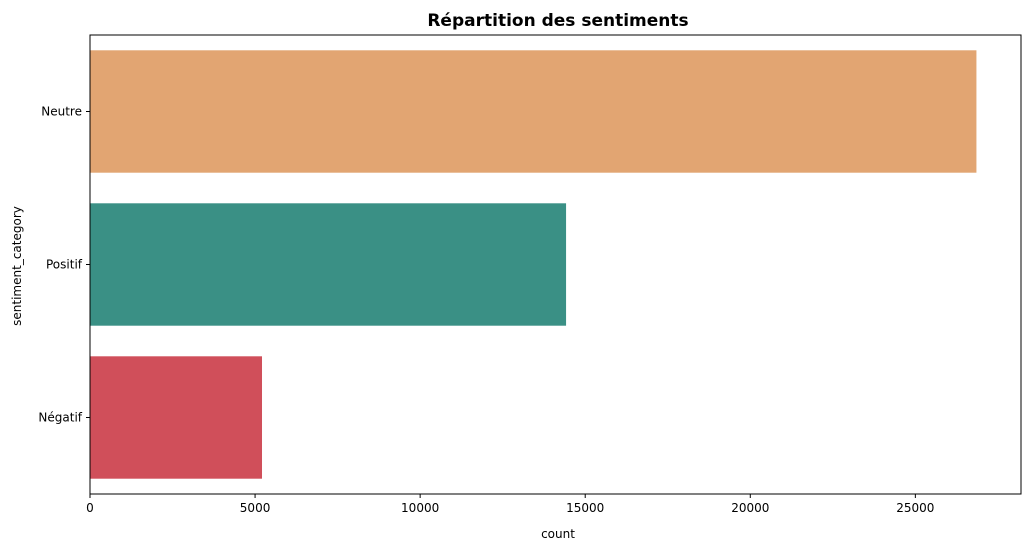 The width and height of the screenshot is (1030, 553). What do you see at coordinates (64, 265) in the screenshot?
I see `y-tick-label-positif: Positif` at bounding box center [64, 265].